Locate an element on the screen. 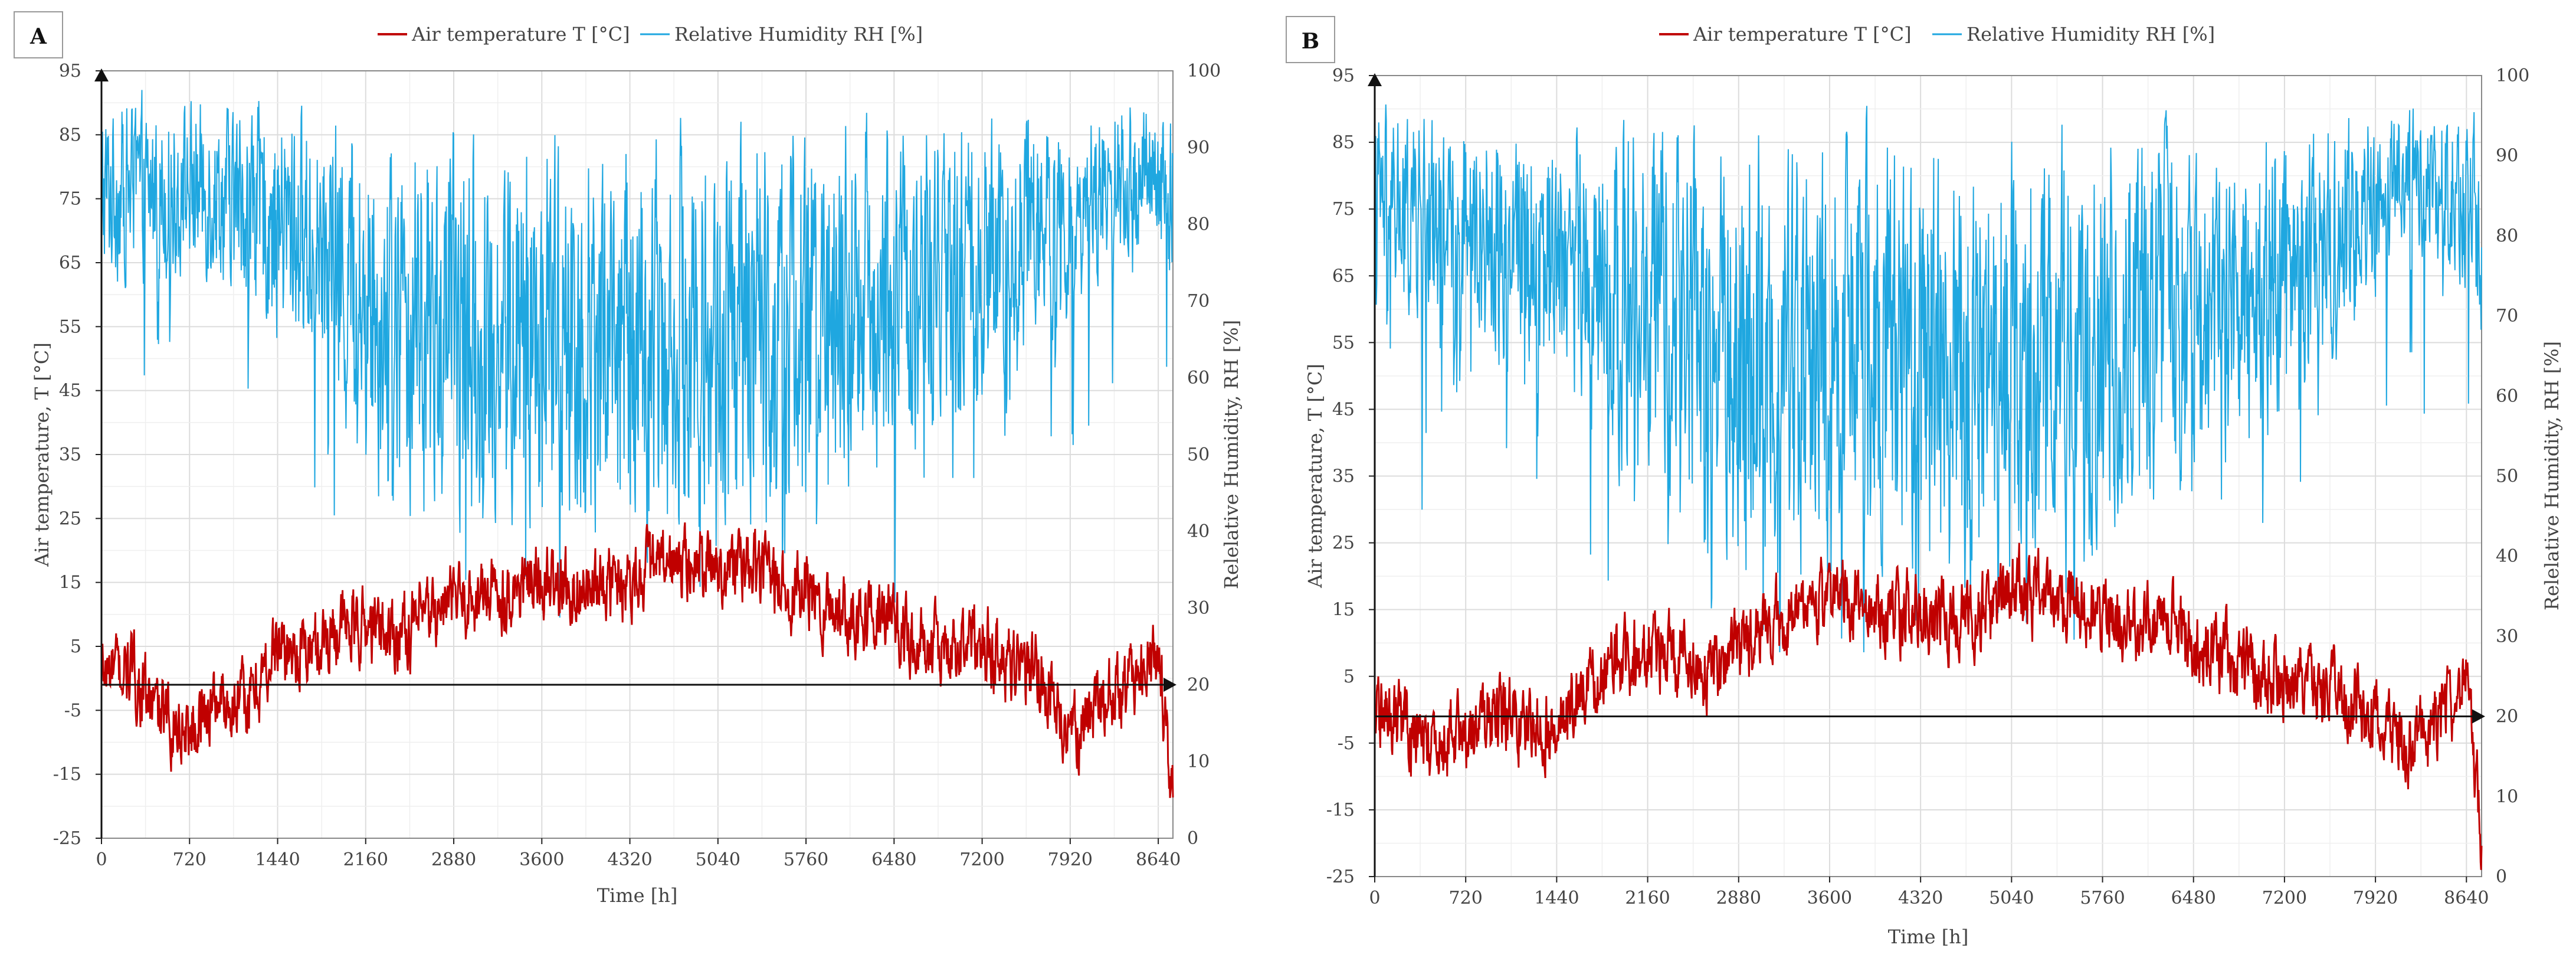  panel-letter: A is located at coordinates (38, 36).